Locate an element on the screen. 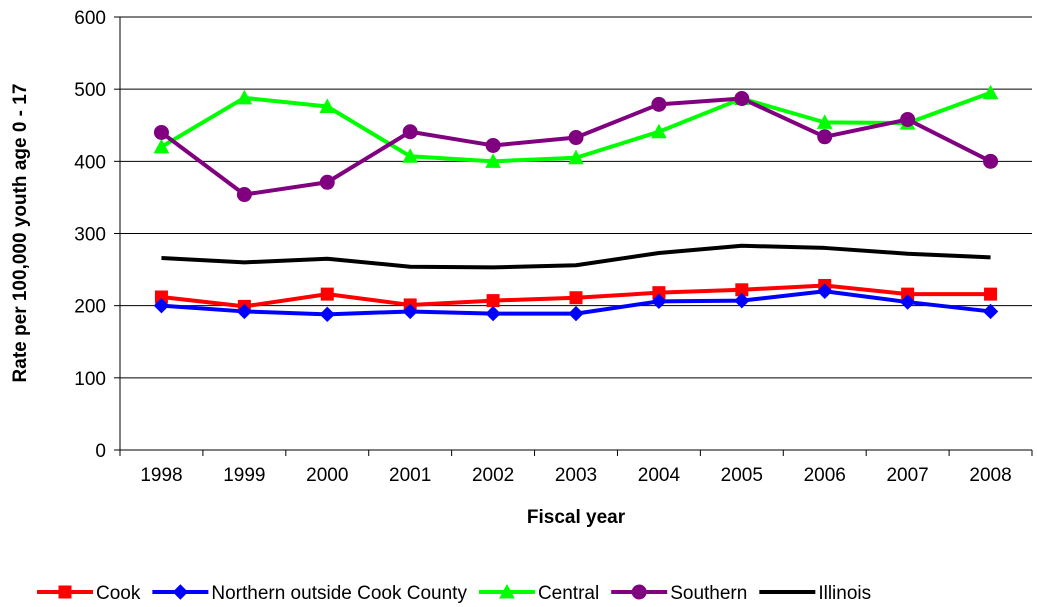 This screenshot has width=1037, height=607. x-tick-label: 2000 is located at coordinates (327, 475).